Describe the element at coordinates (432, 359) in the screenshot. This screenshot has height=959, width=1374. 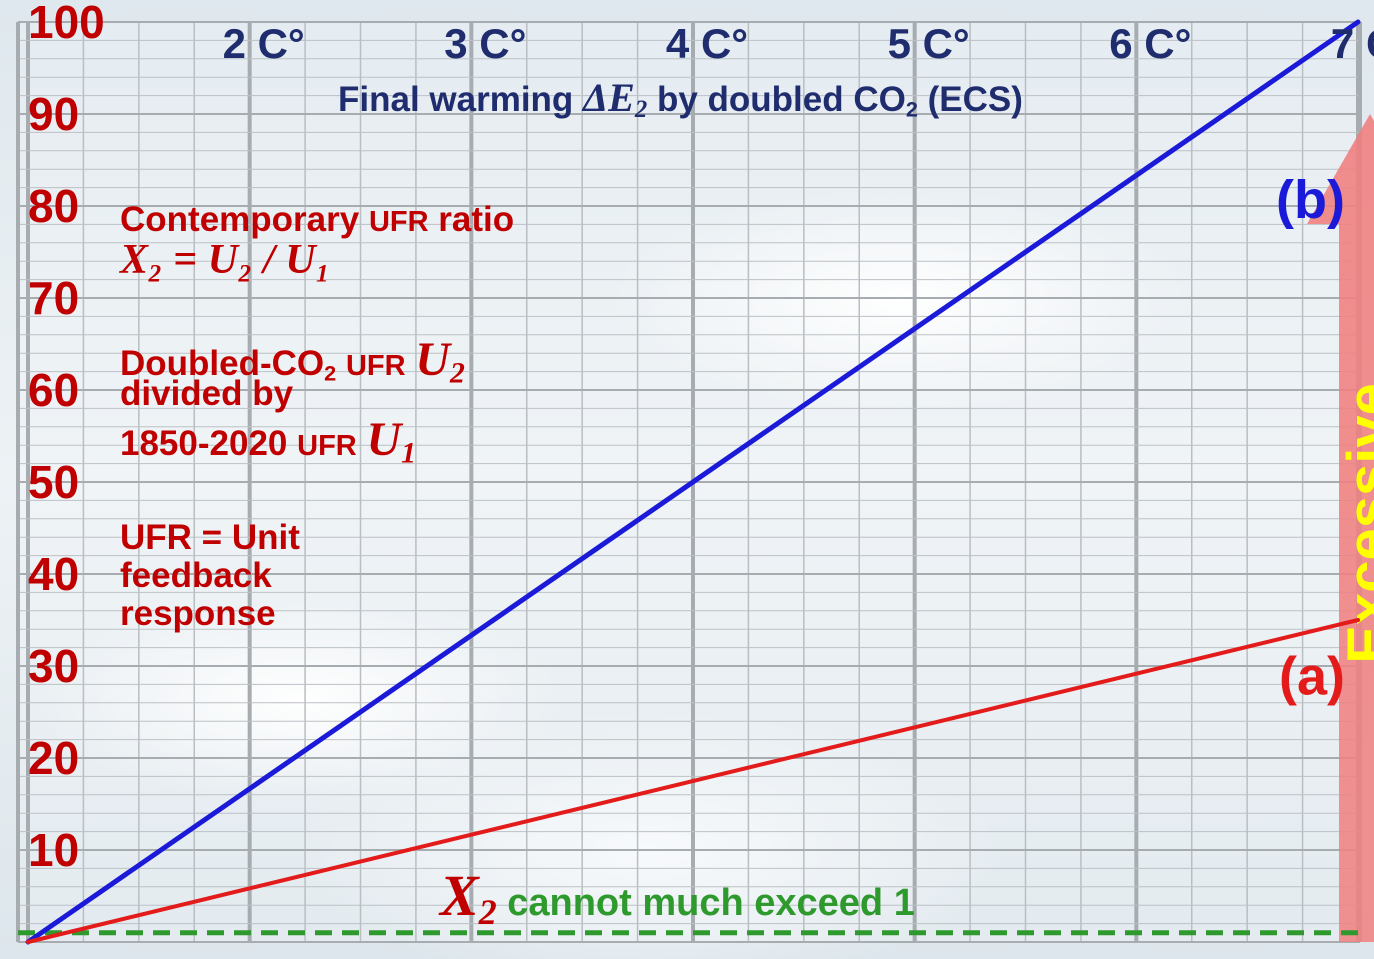
I see `doubled-line-1-sym-main: U` at that location.